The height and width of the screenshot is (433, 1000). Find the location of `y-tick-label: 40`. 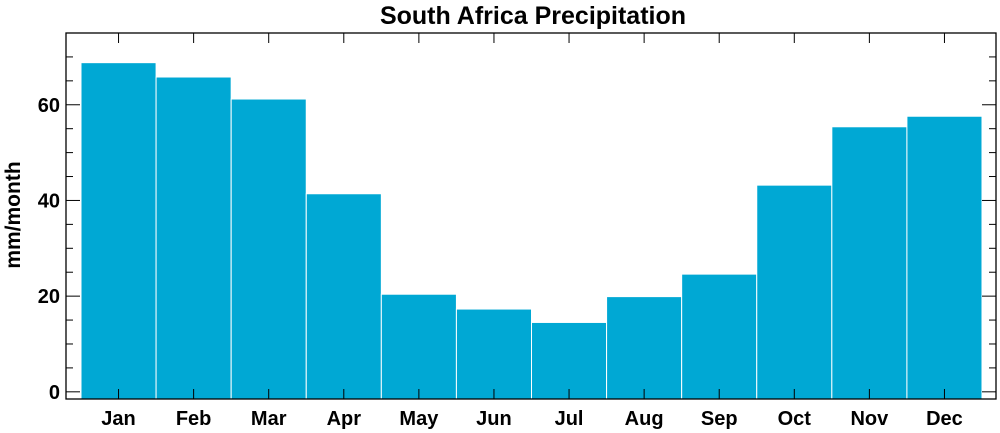

y-tick-label: 40 is located at coordinates (49, 201).